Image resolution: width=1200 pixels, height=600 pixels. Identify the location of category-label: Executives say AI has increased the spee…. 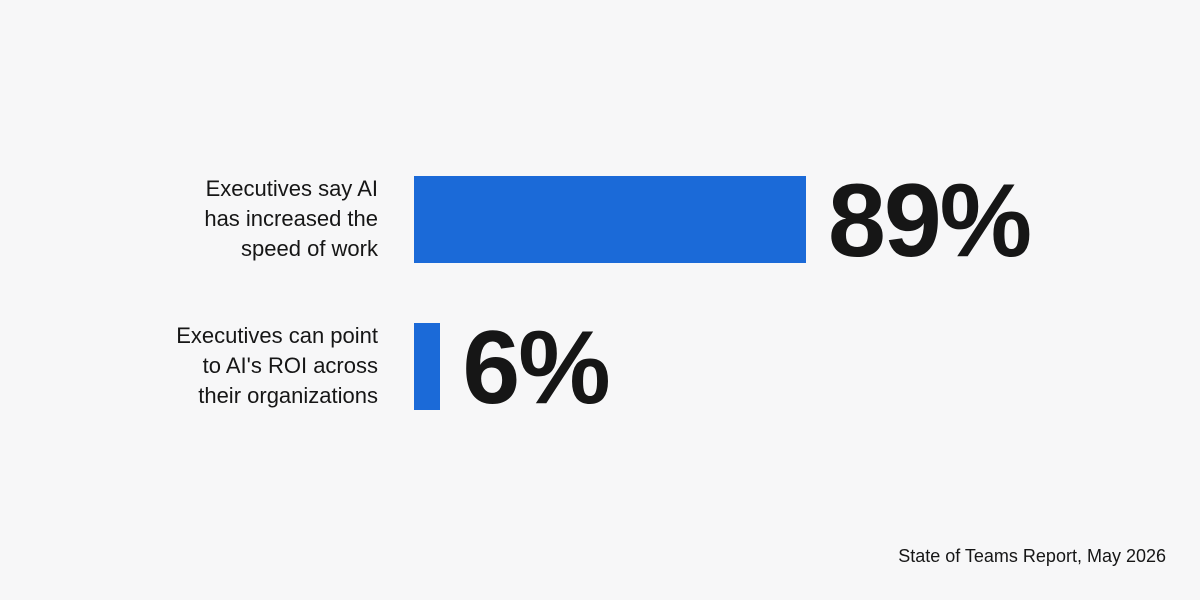
(291, 218).